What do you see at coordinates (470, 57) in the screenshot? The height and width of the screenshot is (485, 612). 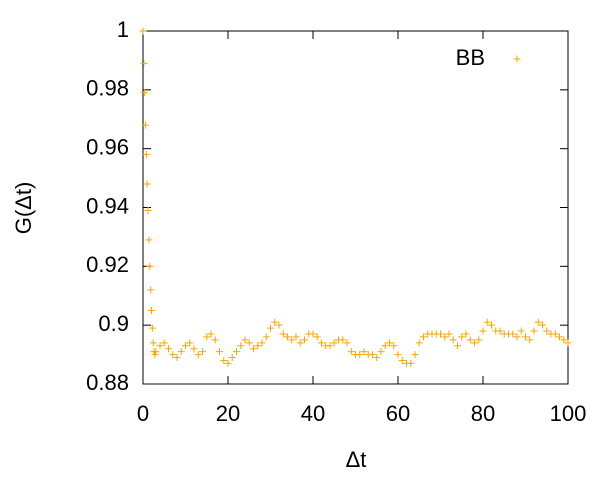 I see `legend-label: BB` at bounding box center [470, 57].